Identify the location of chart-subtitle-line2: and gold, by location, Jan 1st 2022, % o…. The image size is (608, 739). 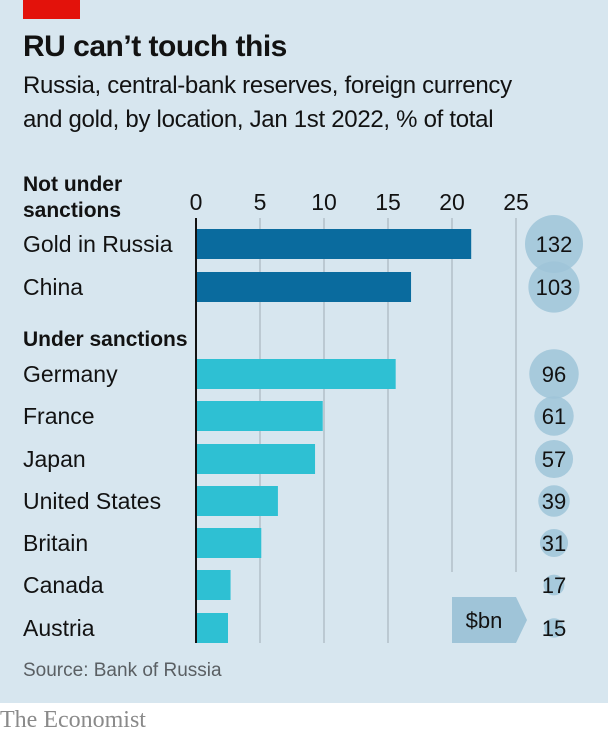
(258, 119).